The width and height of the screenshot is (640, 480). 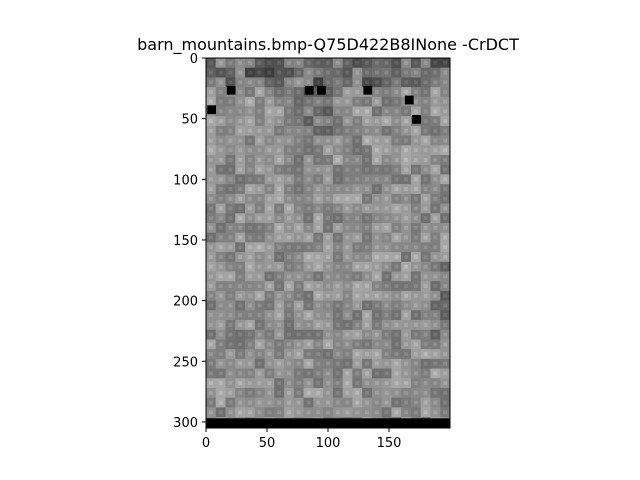 What do you see at coordinates (389, 443) in the screenshot?
I see `x-tick-label: 150` at bounding box center [389, 443].